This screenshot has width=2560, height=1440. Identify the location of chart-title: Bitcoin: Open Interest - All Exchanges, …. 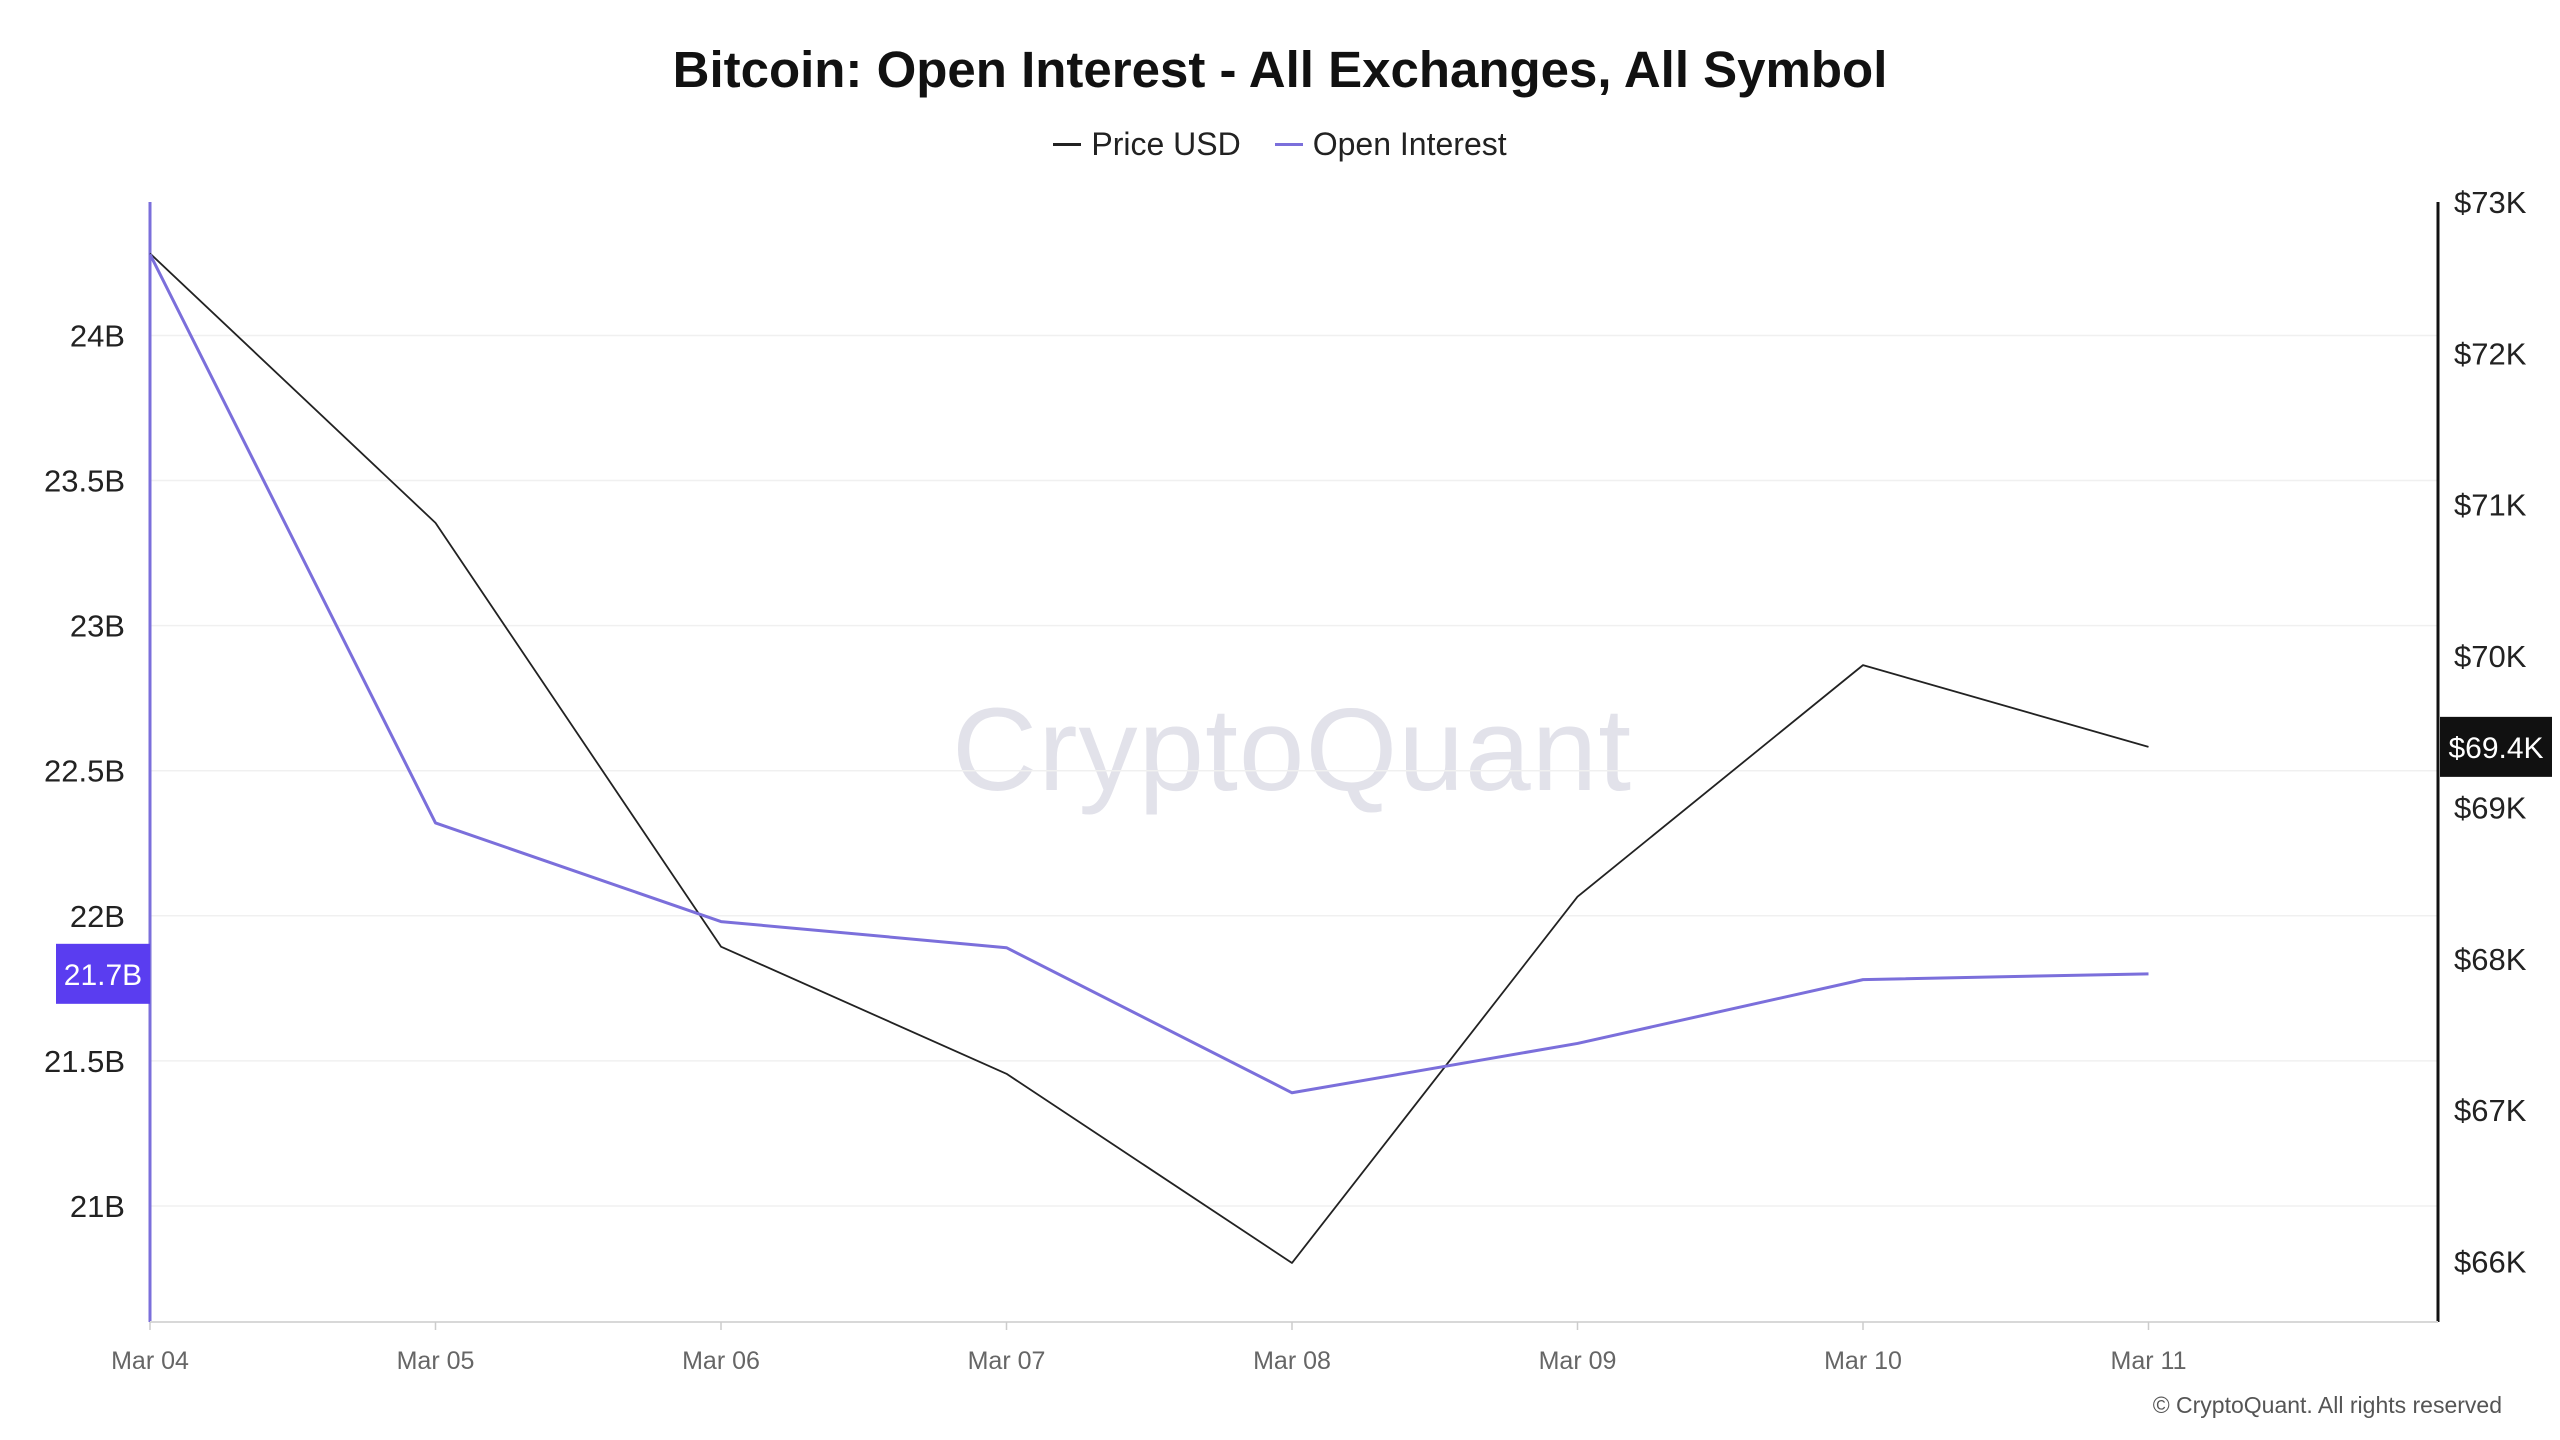
(1280, 69).